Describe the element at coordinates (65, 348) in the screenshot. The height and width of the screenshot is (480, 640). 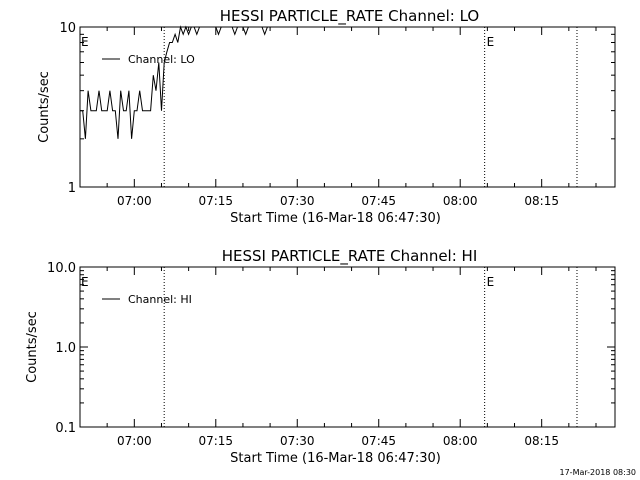
I see `y-tick-label: 1.0` at that location.